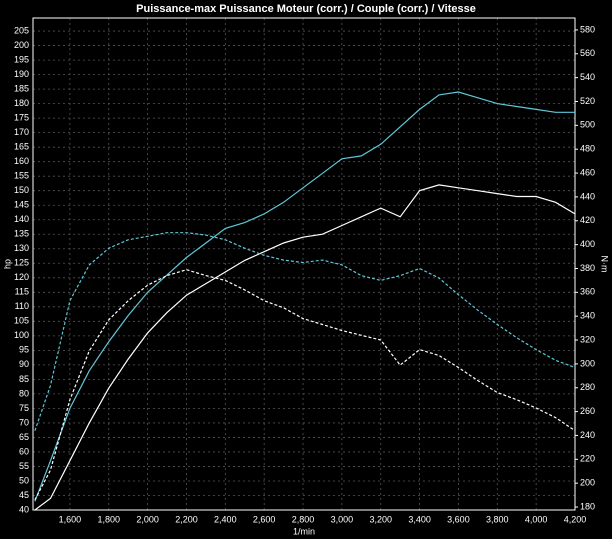 Image resolution: width=612 pixels, height=539 pixels. What do you see at coordinates (21, 103) in the screenshot?
I see `y-tick-label: 180` at bounding box center [21, 103].